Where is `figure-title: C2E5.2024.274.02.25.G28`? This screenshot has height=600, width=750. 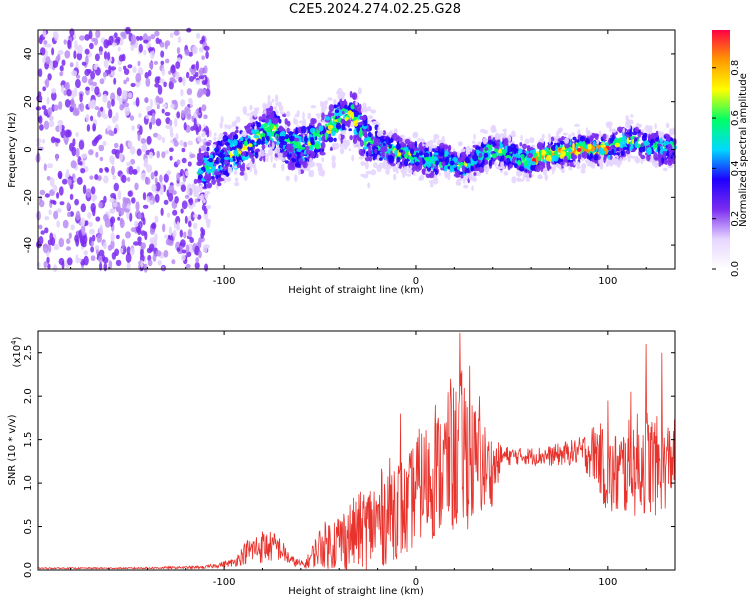
figure-title: C2E5.2024.274.02.25.G28 is located at coordinates (375, 9).